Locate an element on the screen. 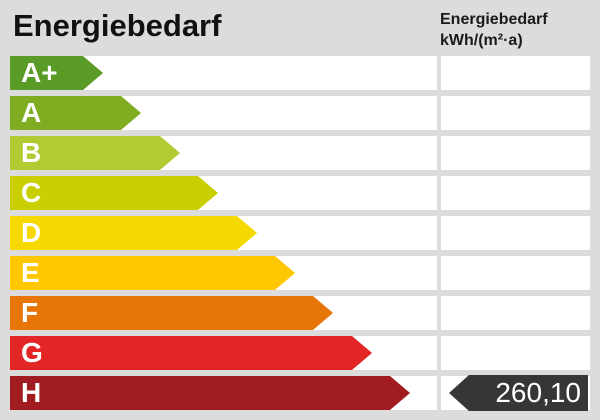 This screenshot has width=600, height=420. rating-arrow-g: G is located at coordinates (191, 353).